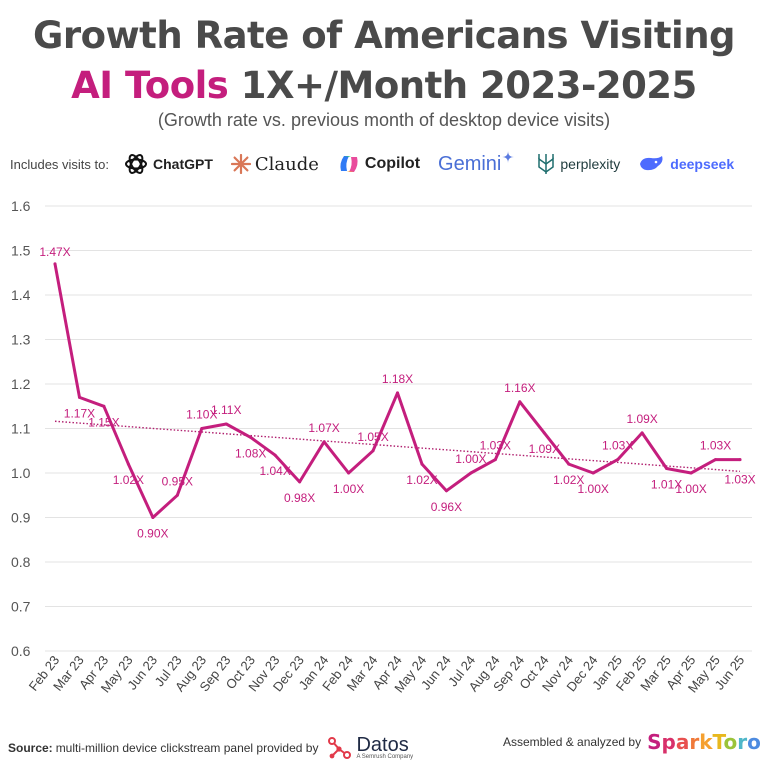 The width and height of the screenshot is (768, 768). What do you see at coordinates (150, 85) in the screenshot?
I see `title-accent: AI Tools` at bounding box center [150, 85].